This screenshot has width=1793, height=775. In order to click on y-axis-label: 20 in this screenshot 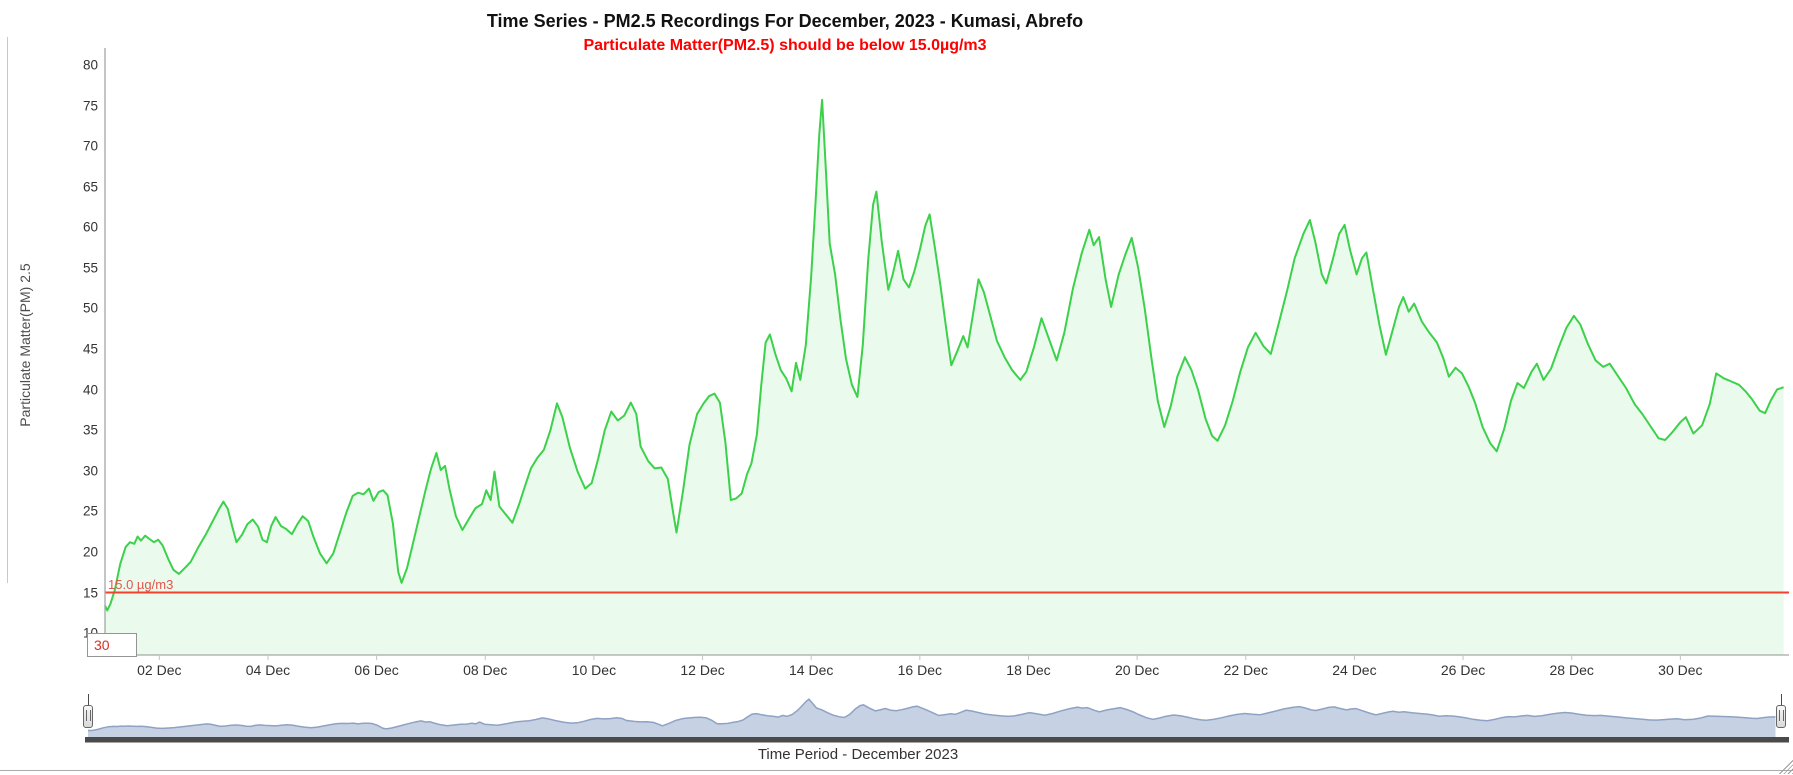, I will do `click(90, 552)`.